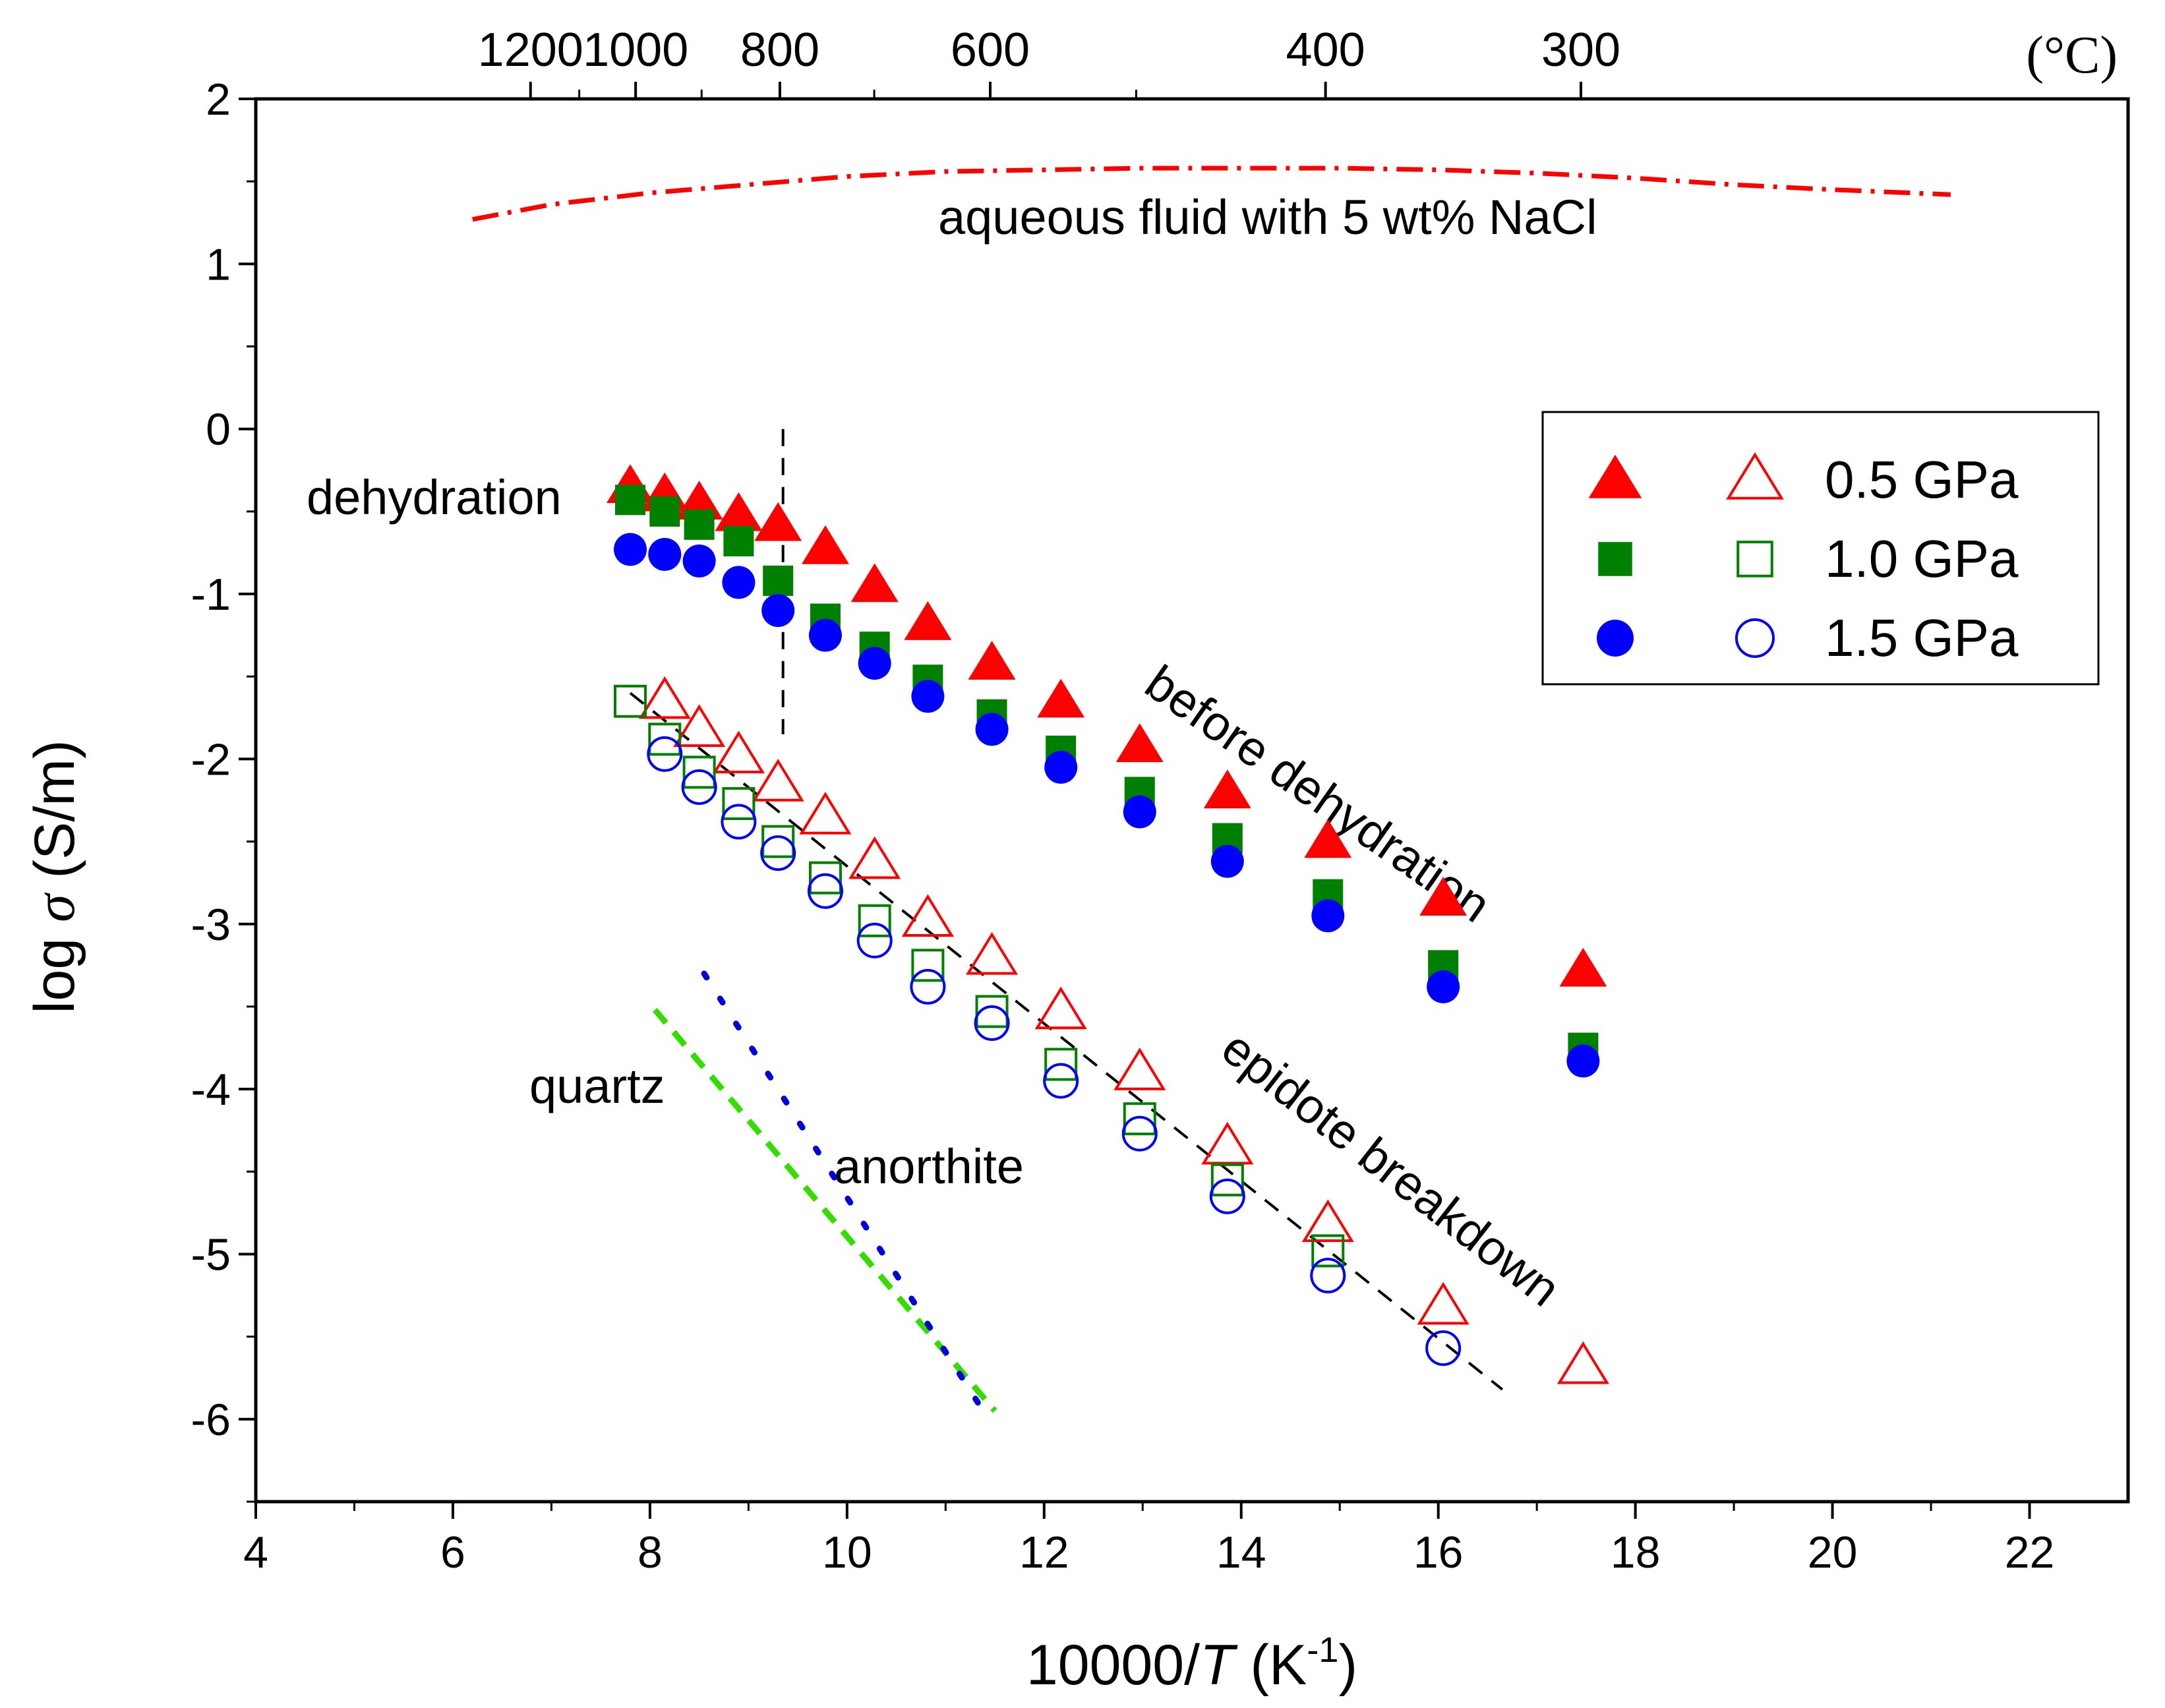  I want to click on x-tick-label: 12, so click(1044, 1552).